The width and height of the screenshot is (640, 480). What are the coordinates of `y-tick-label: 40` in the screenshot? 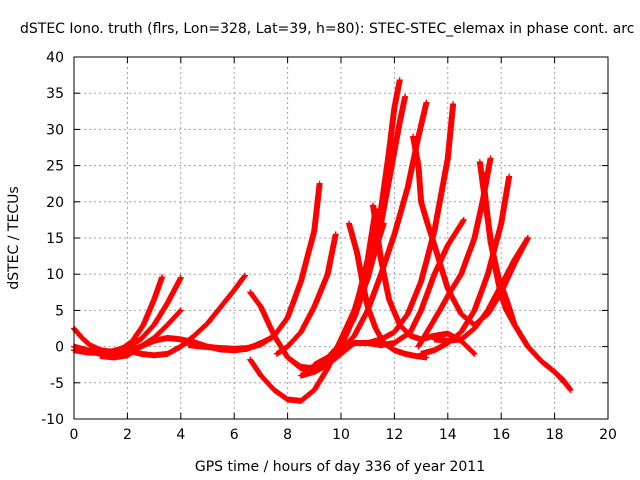 It's located at (55, 58).